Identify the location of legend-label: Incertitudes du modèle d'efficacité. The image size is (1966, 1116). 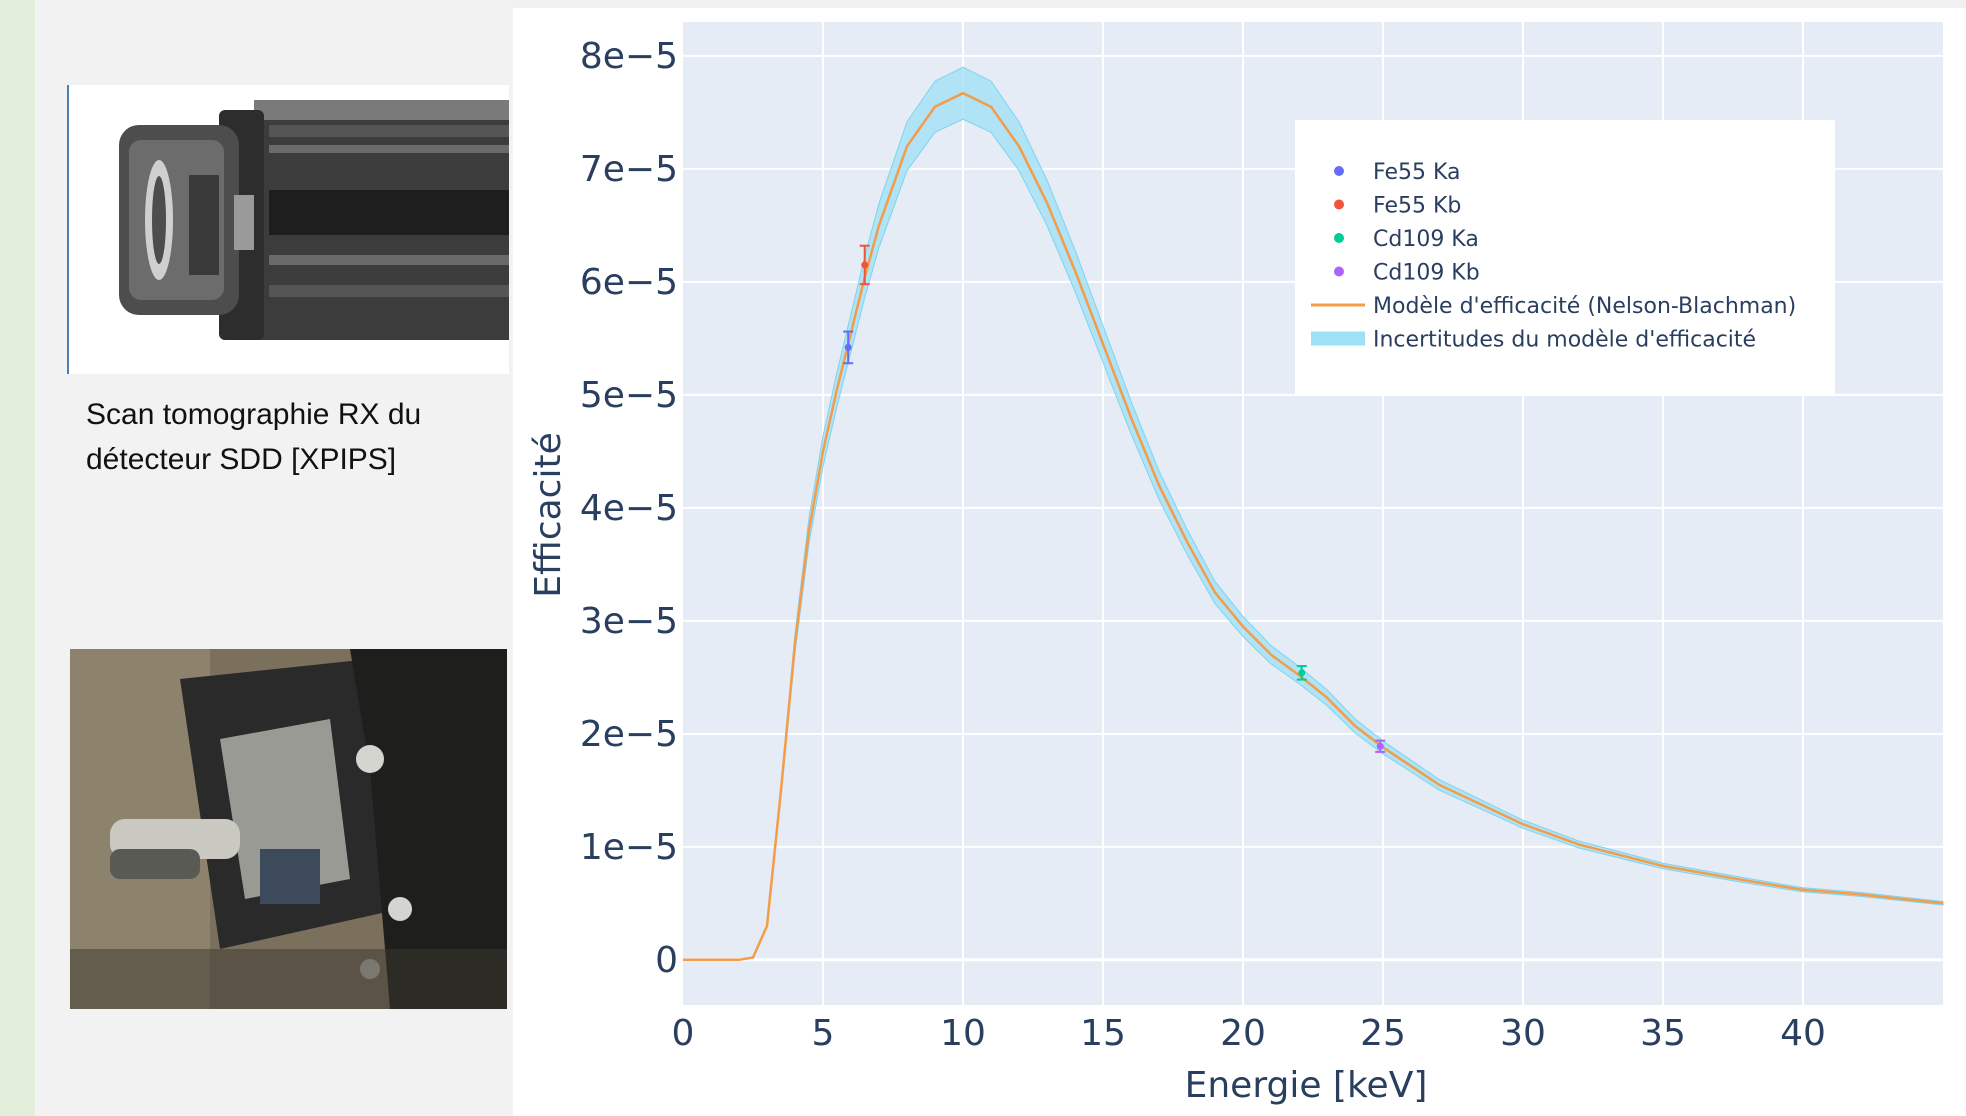
(1564, 340).